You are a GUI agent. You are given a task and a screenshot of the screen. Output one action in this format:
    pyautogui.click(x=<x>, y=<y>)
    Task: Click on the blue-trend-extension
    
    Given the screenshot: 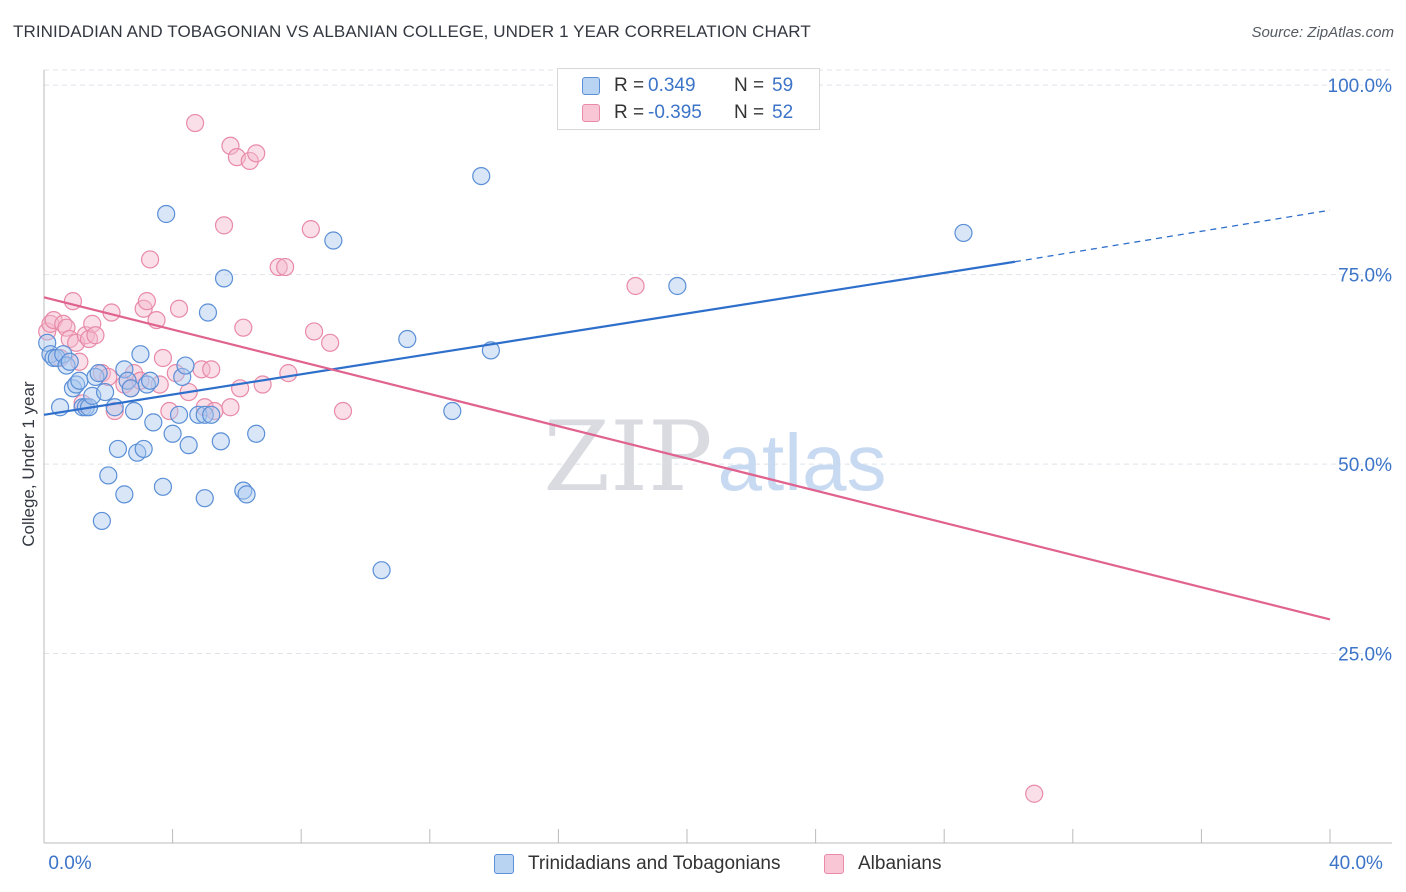 What is the action you would take?
    pyautogui.click(x=1172, y=236)
    